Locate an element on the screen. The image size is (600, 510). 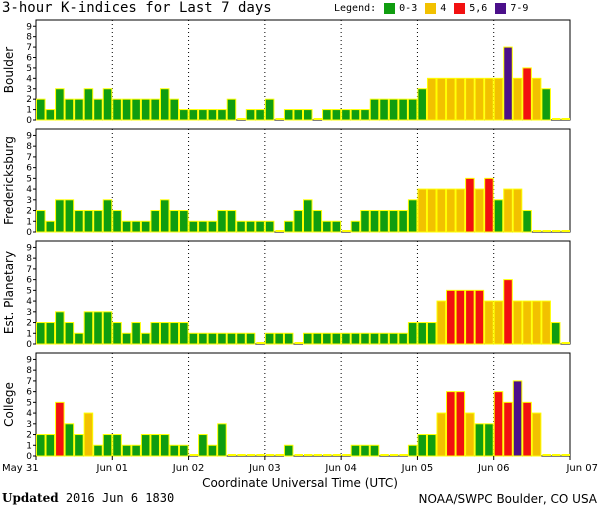
legend-text-4: 4 is located at coordinates (443, 8).